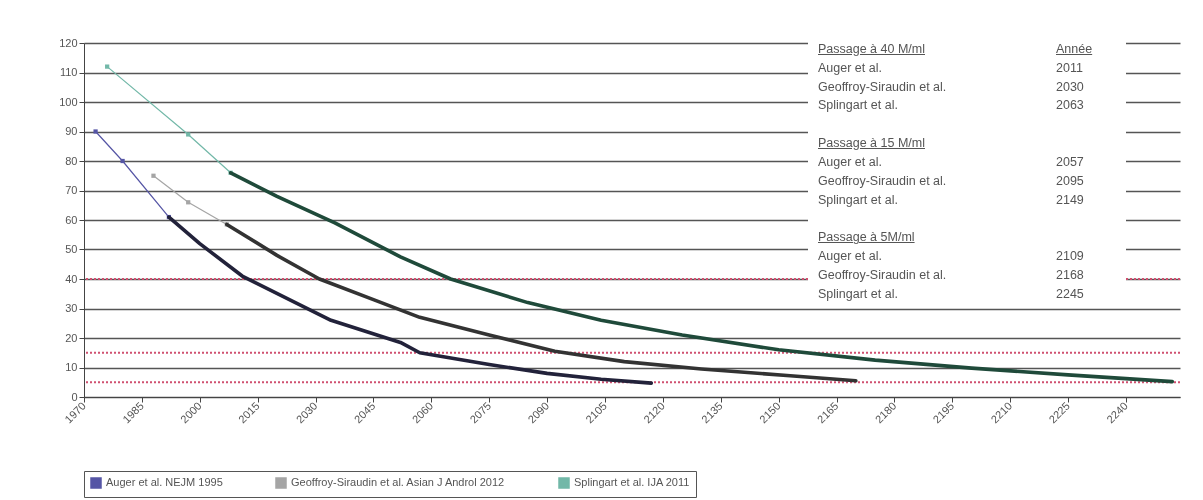 This screenshot has width=1203, height=500. Describe the element at coordinates (68, 42) in the screenshot. I see `y-tick-label: 120` at that location.